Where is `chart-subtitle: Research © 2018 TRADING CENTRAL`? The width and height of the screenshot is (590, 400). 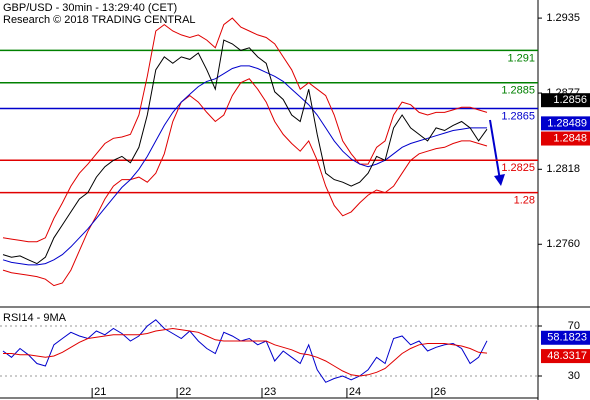 chart-subtitle: Research © 2018 TRADING CENTRAL is located at coordinates (99, 20).